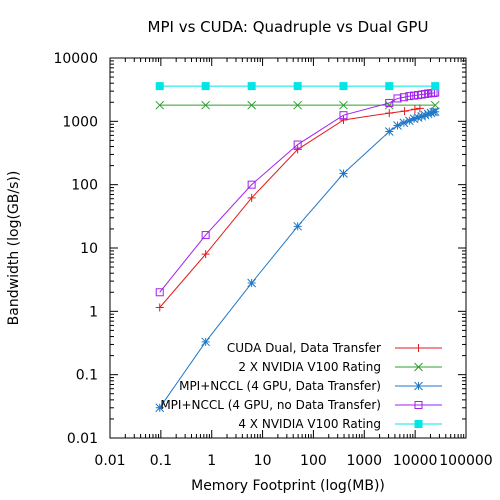 The image size is (500, 500). Describe the element at coordinates (89, 249) in the screenshot. I see `y-tick-label: 10` at that location.